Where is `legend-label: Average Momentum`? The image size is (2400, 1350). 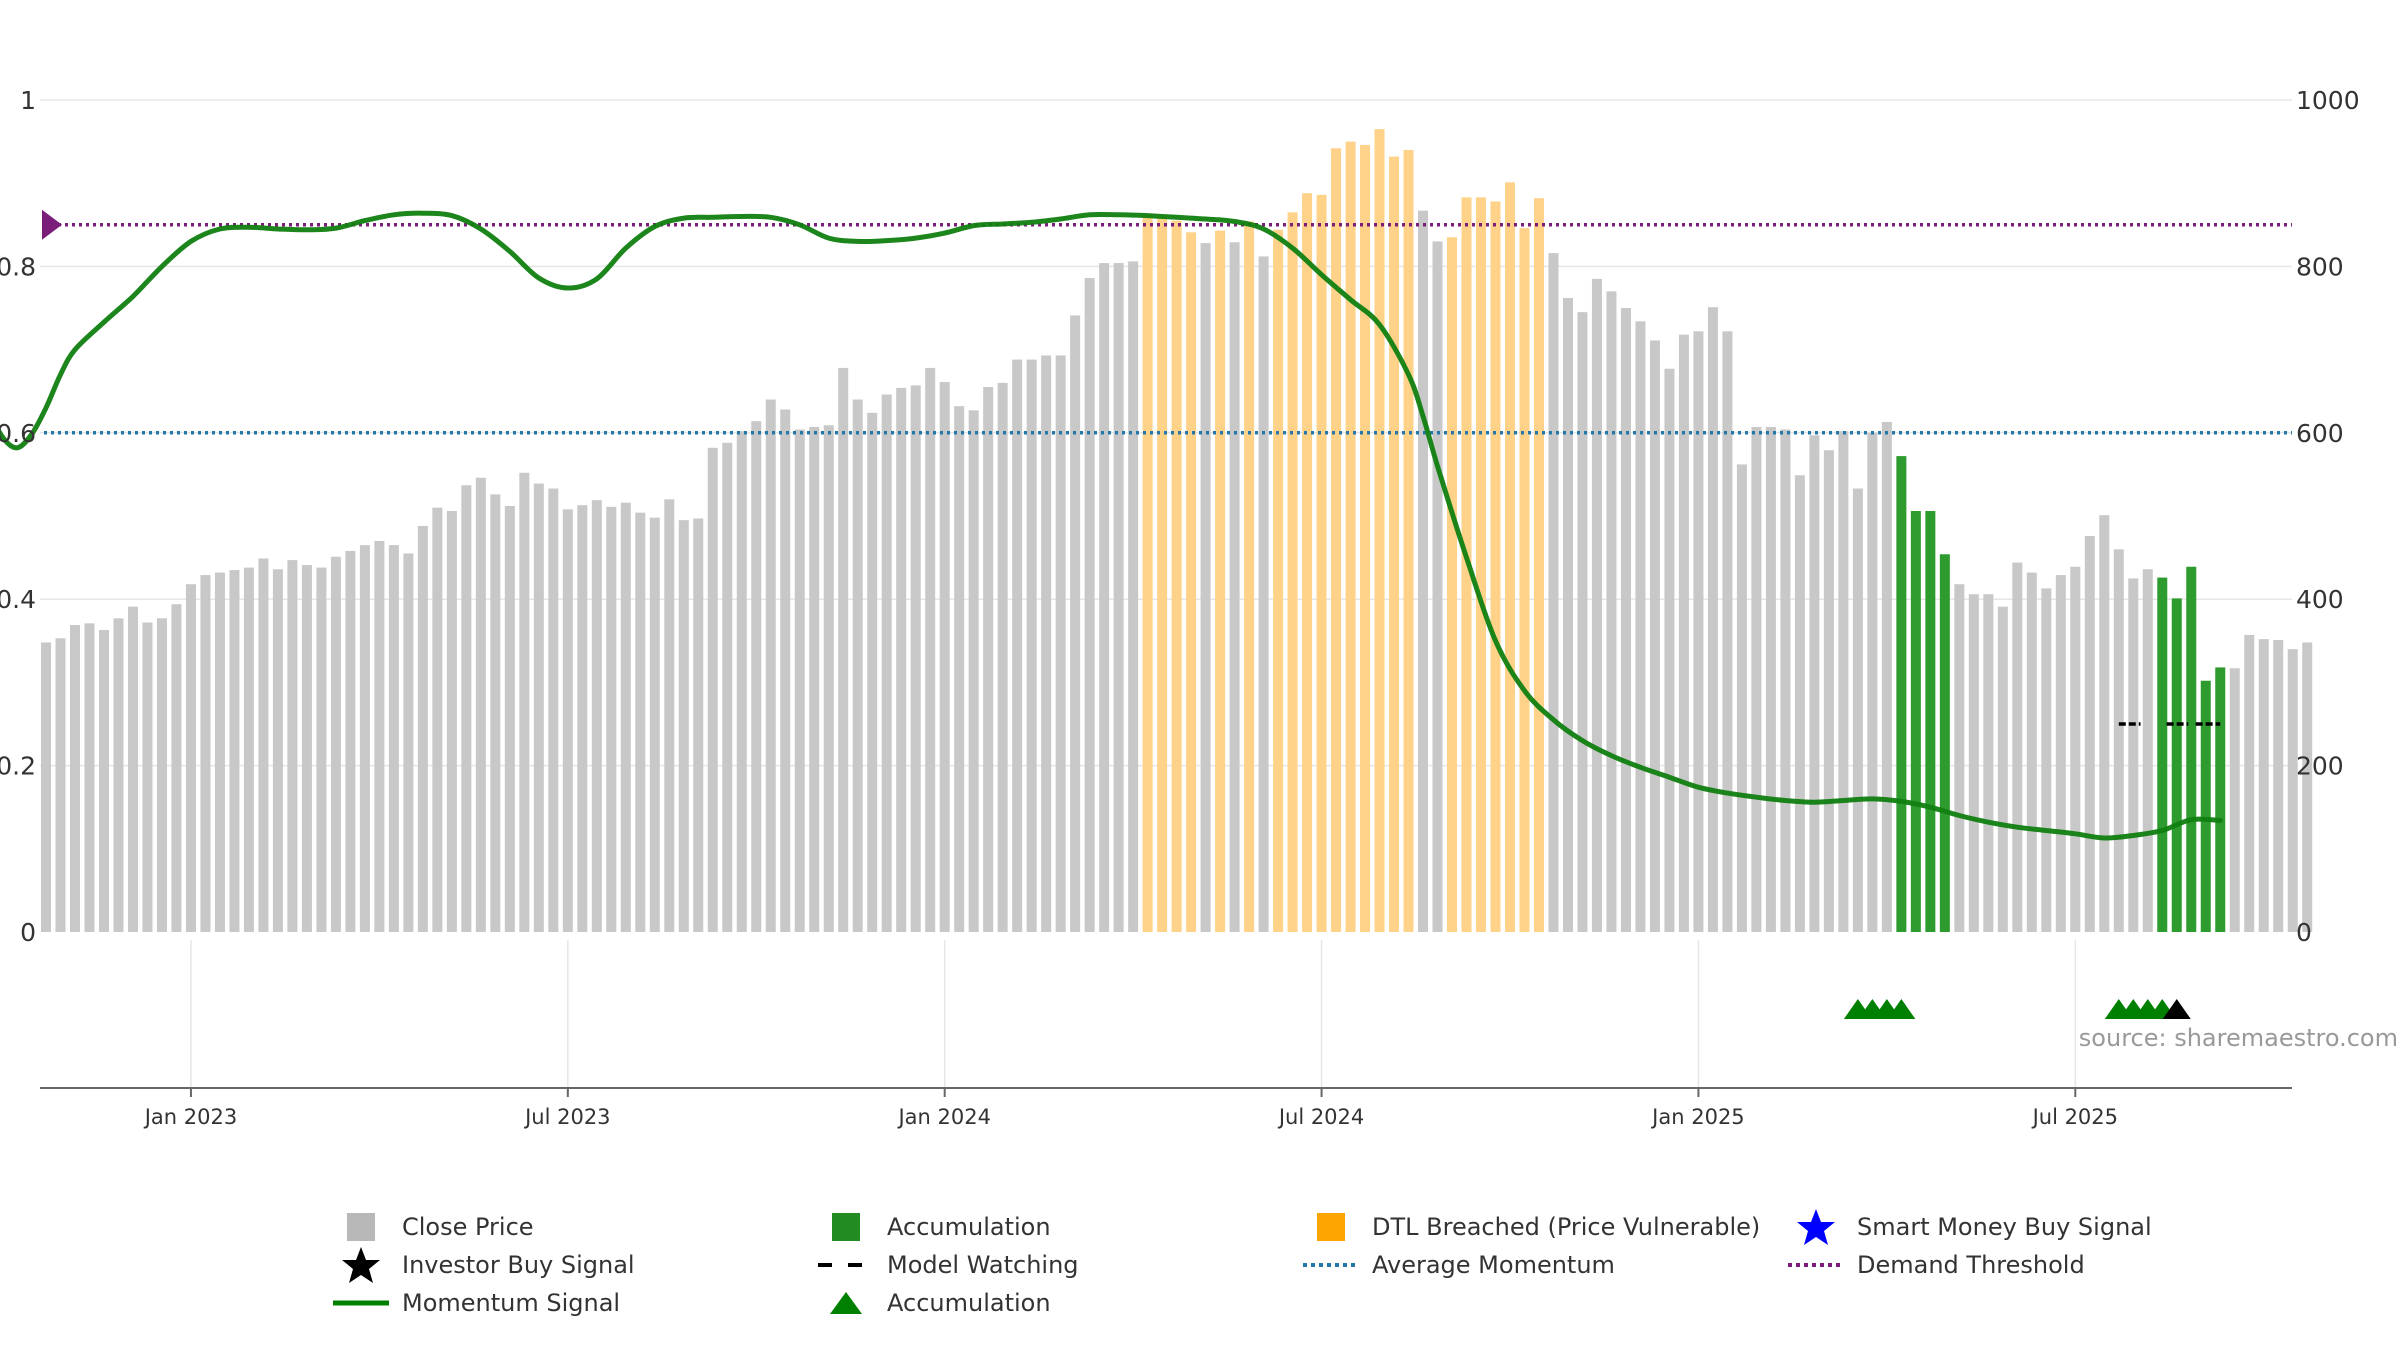 legend-label: Average Momentum is located at coordinates (1493, 1265).